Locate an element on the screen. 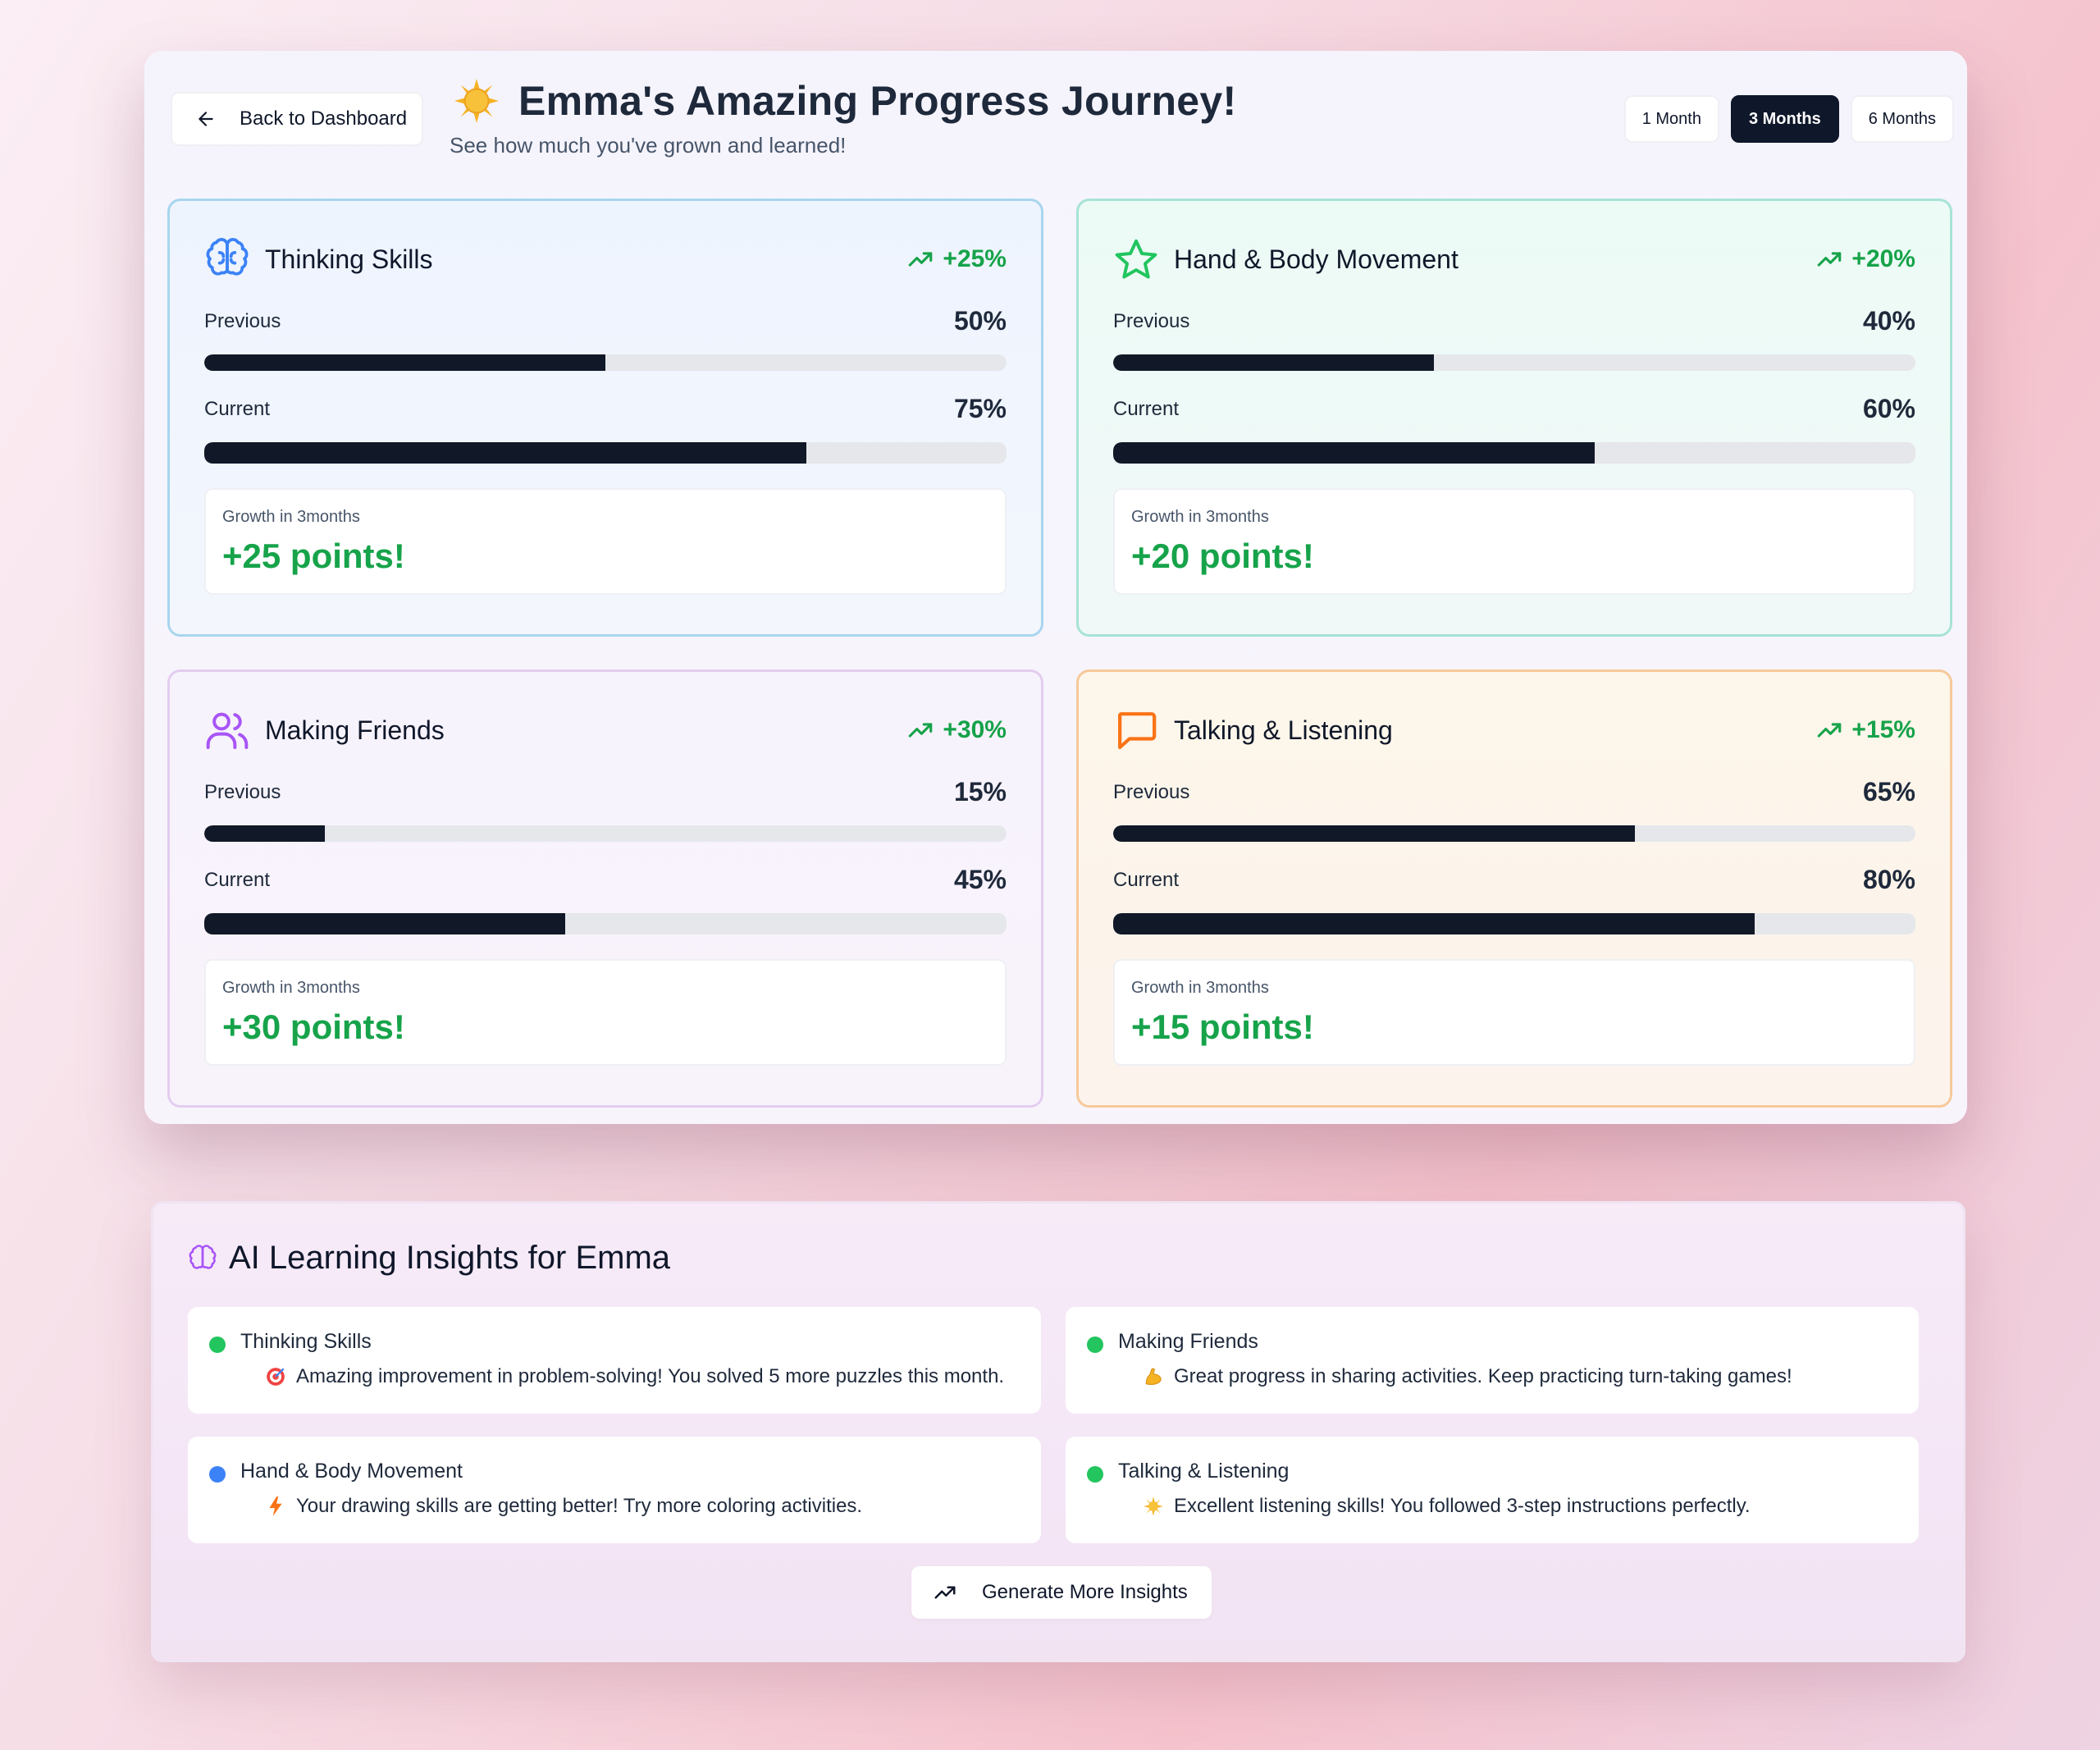  range-3-months-button: 3 Months is located at coordinates (1785, 119).